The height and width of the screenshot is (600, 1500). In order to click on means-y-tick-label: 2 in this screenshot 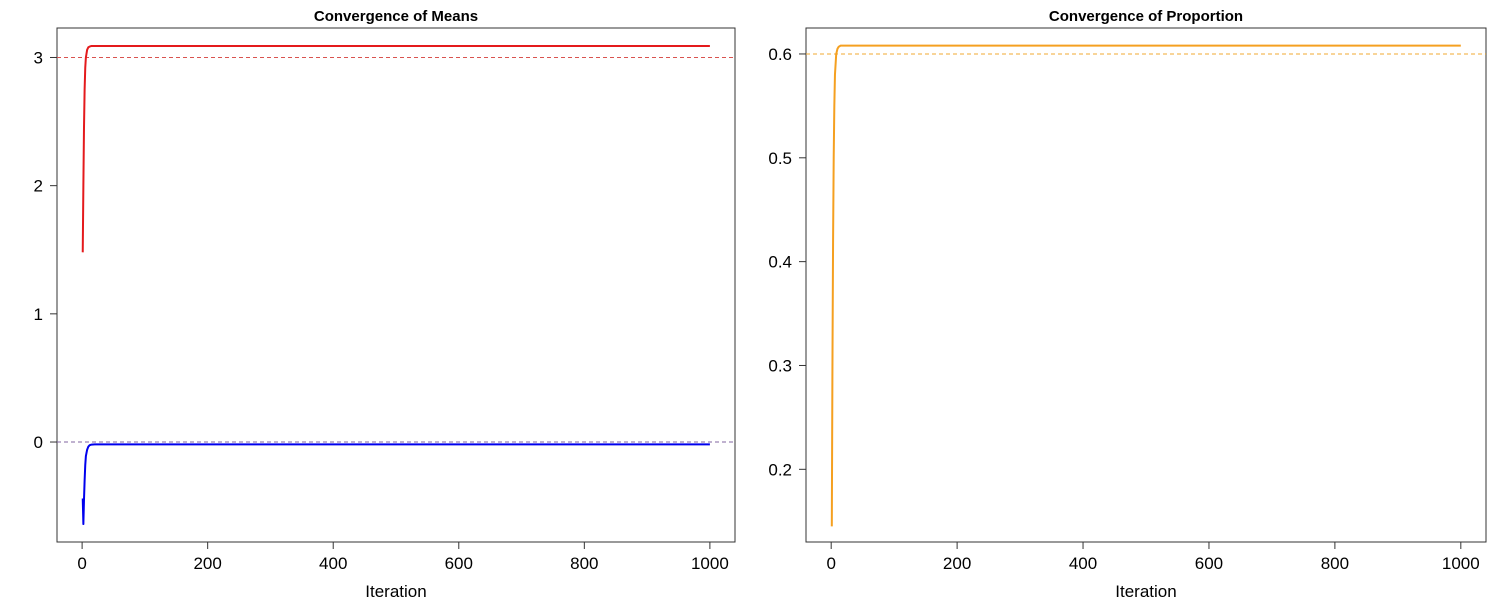, I will do `click(38, 186)`.